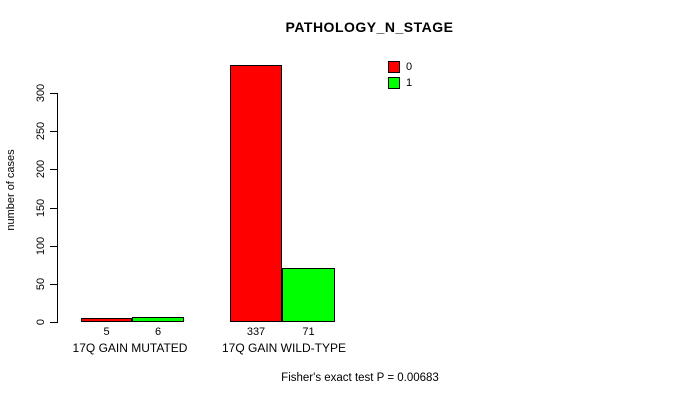 This screenshot has width=690, height=400. I want to click on legend-label: 0, so click(409, 67).